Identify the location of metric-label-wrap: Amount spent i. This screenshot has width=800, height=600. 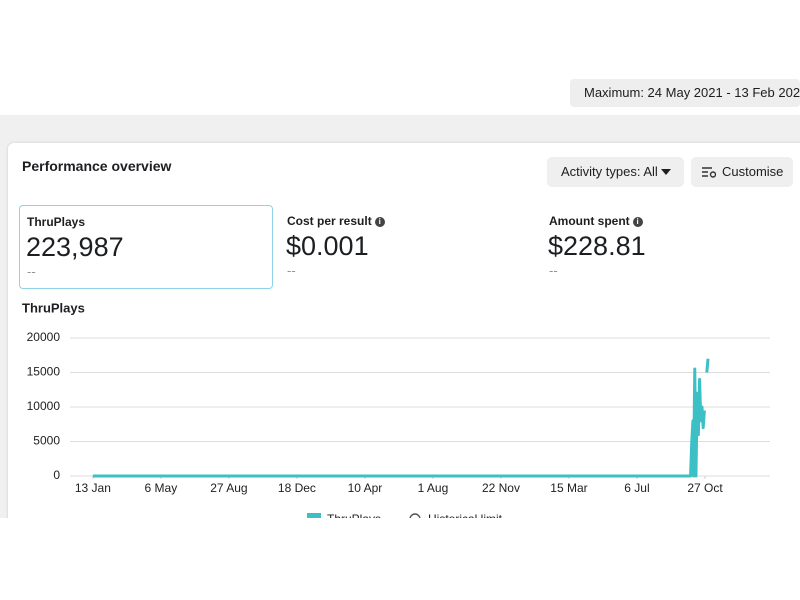
(596, 221).